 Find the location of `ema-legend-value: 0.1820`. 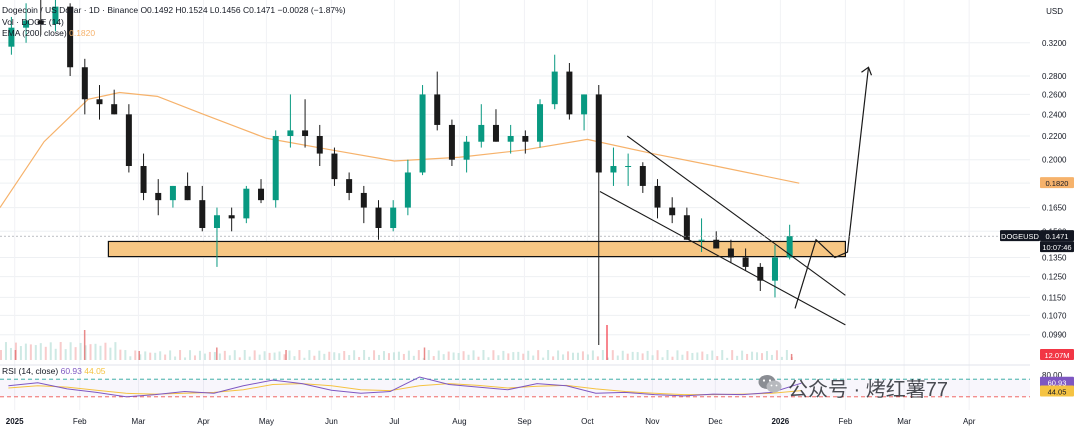

ema-legend-value: 0.1820 is located at coordinates (82, 33).